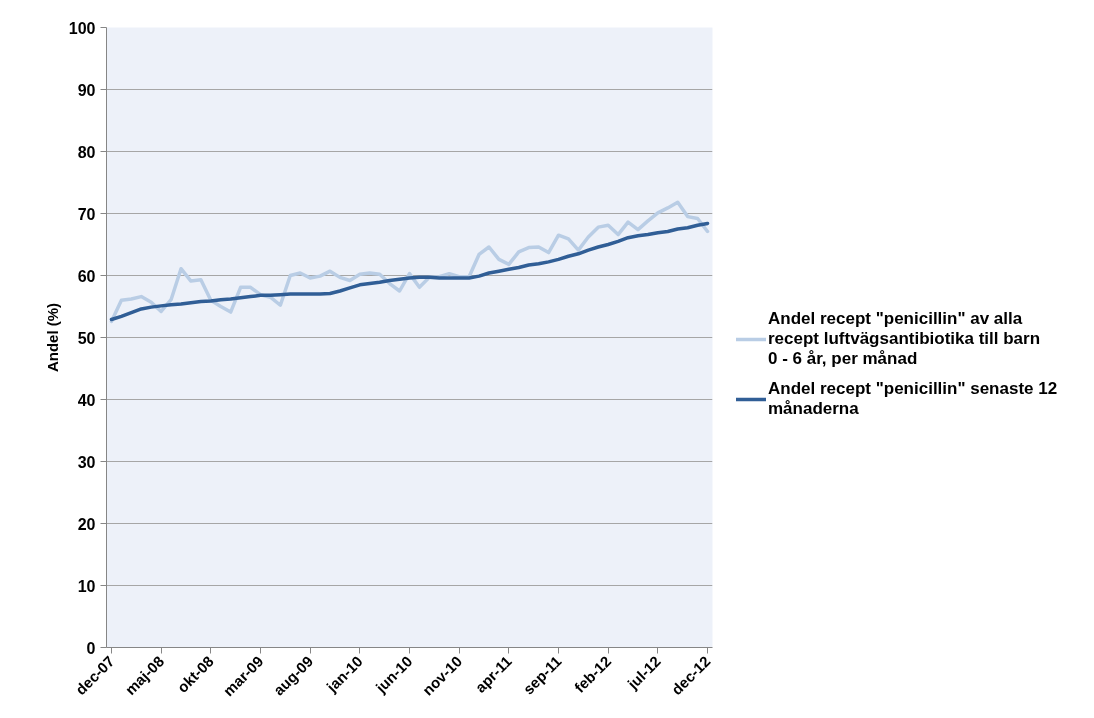 This screenshot has height=718, width=1094. Describe the element at coordinates (86, 462) in the screenshot. I see `y-tick-label: 30` at that location.